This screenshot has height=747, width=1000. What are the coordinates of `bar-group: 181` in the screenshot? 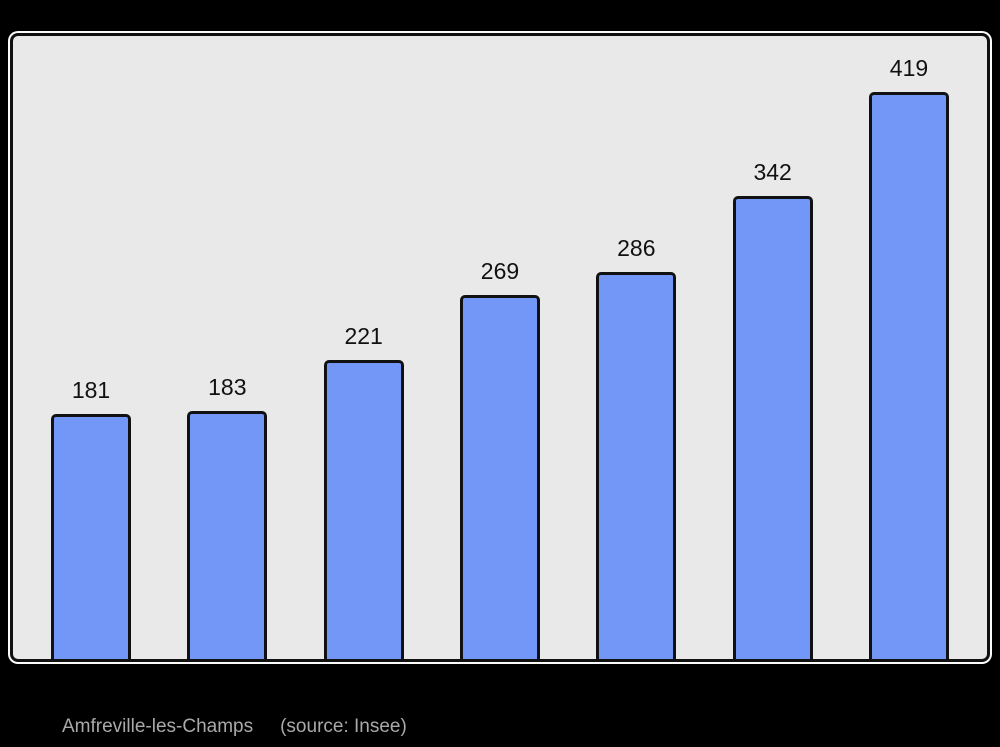 It's located at (91, 517).